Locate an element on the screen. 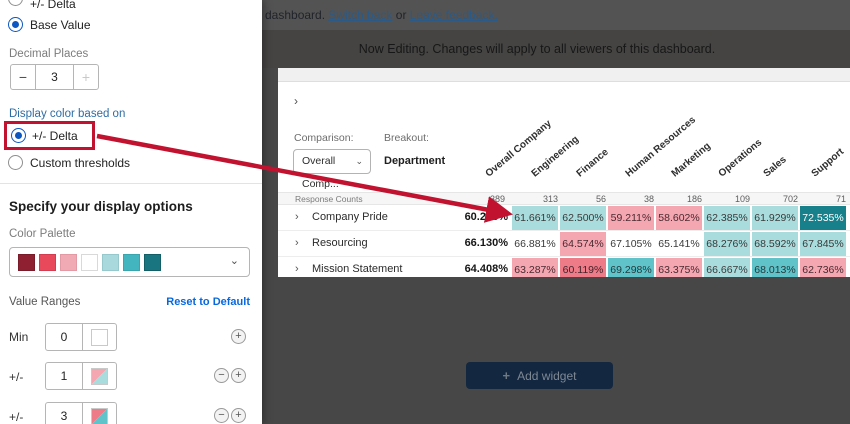 The height and width of the screenshot is (424, 850). heatmap-cell: 66.881% is located at coordinates (535, 244).